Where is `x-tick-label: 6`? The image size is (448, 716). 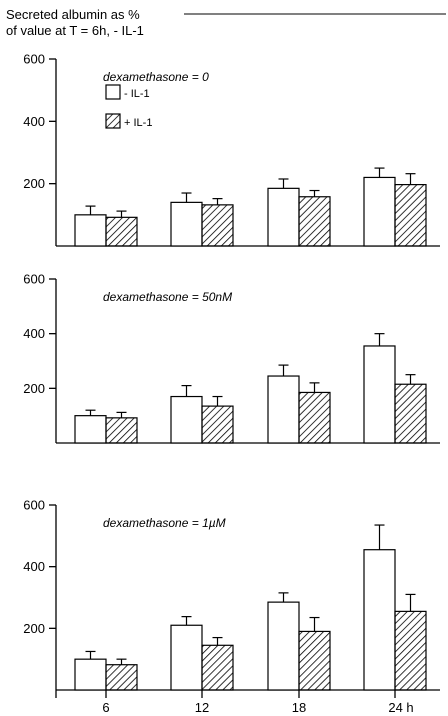
x-tick-label: 6 is located at coordinates (105, 707).